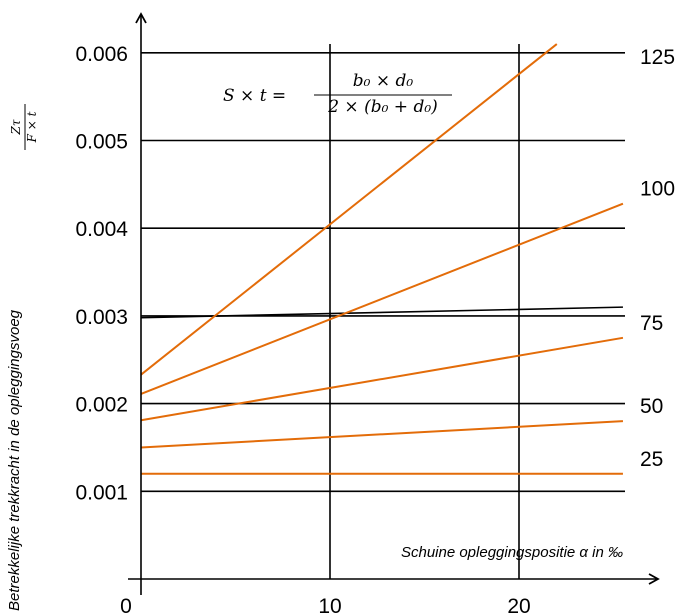 Image resolution: width=683 pixels, height=616 pixels. Describe the element at coordinates (16, 127) in the screenshot. I see `y-fraction-numerator: Zτ` at that location.